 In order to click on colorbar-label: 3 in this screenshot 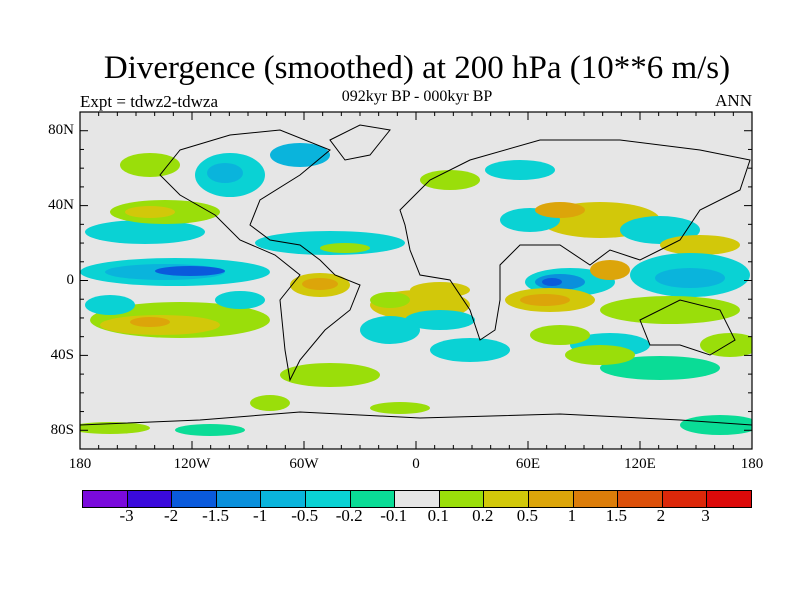, I will do `click(705, 515)`.